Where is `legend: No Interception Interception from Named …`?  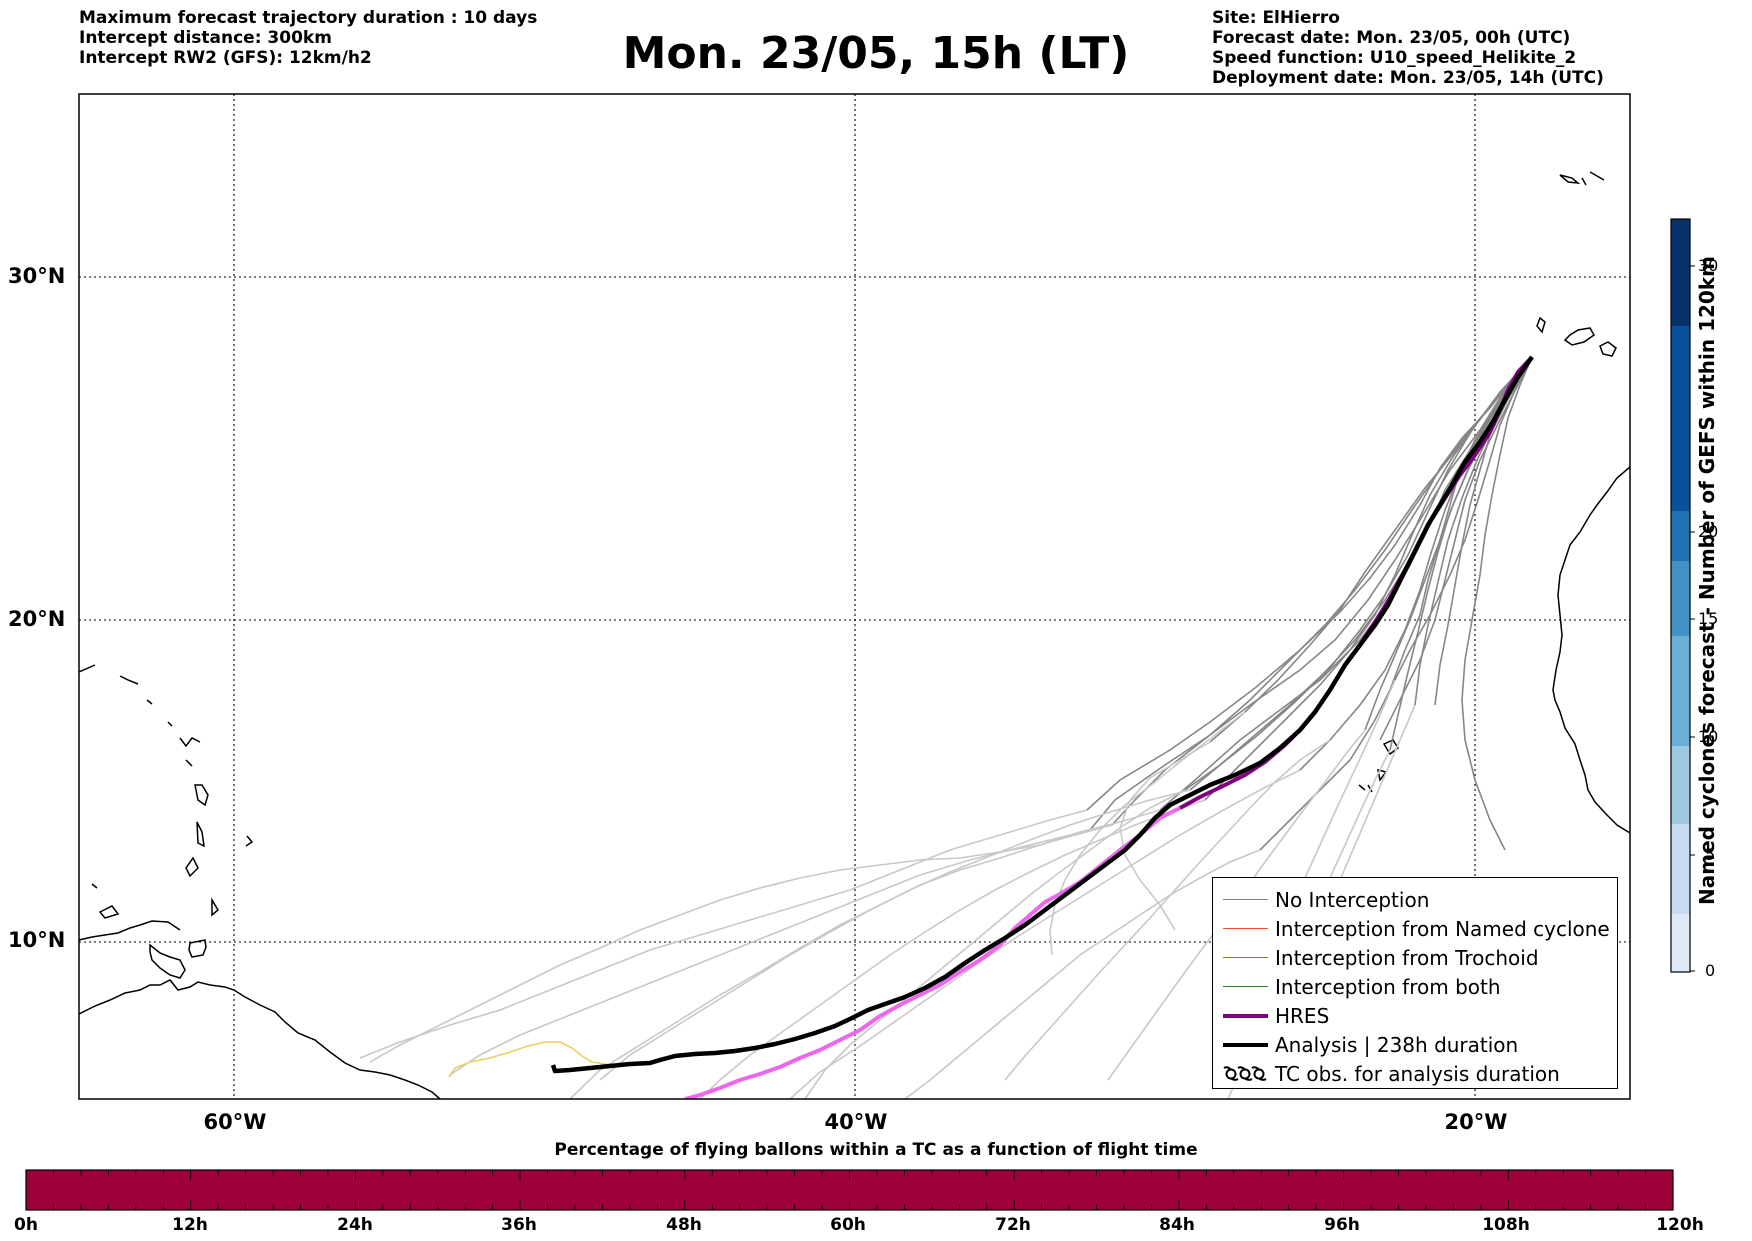
legend: No Interception Interception from Named … is located at coordinates (1415, 983).